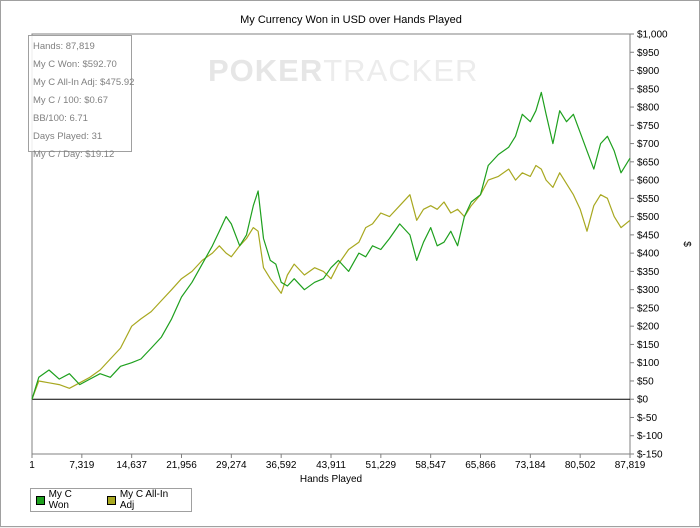 This screenshot has height=528, width=700. I want to click on x-tick-label: 14,637, so click(131, 465).